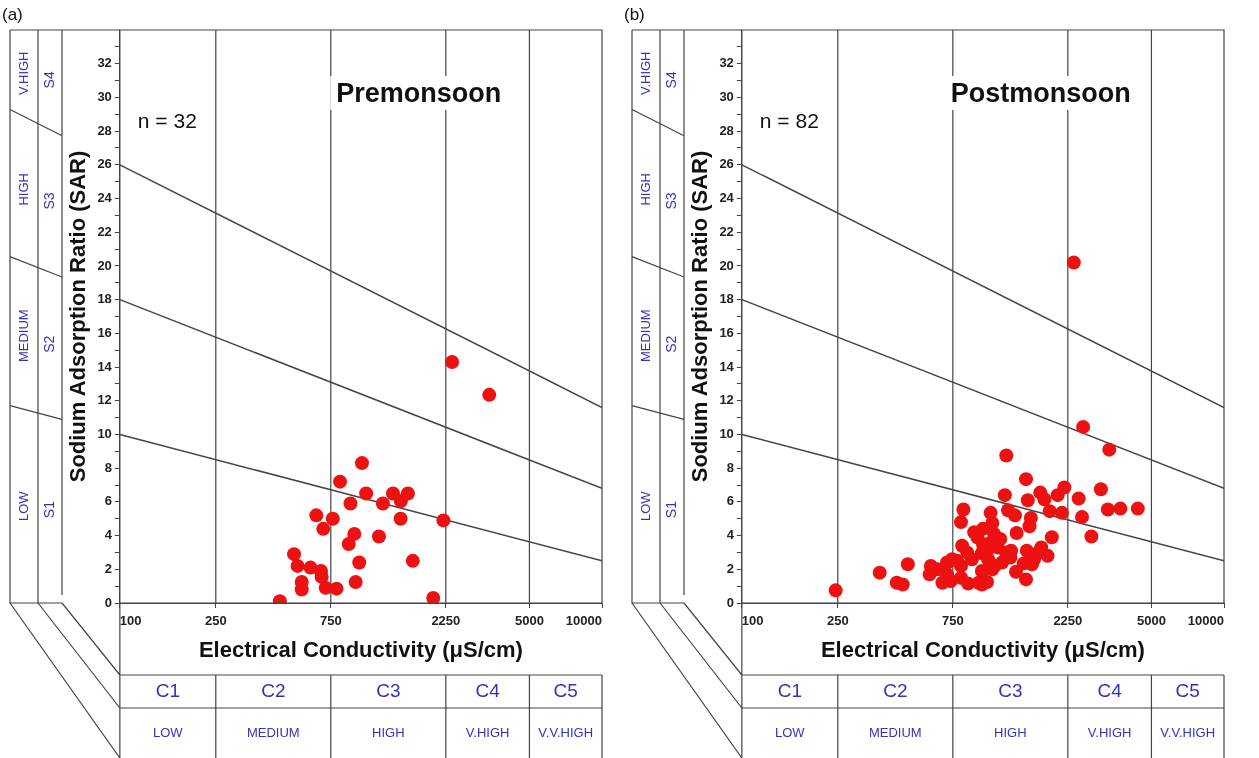  I want to click on text: Premonsoon, so click(419, 93).